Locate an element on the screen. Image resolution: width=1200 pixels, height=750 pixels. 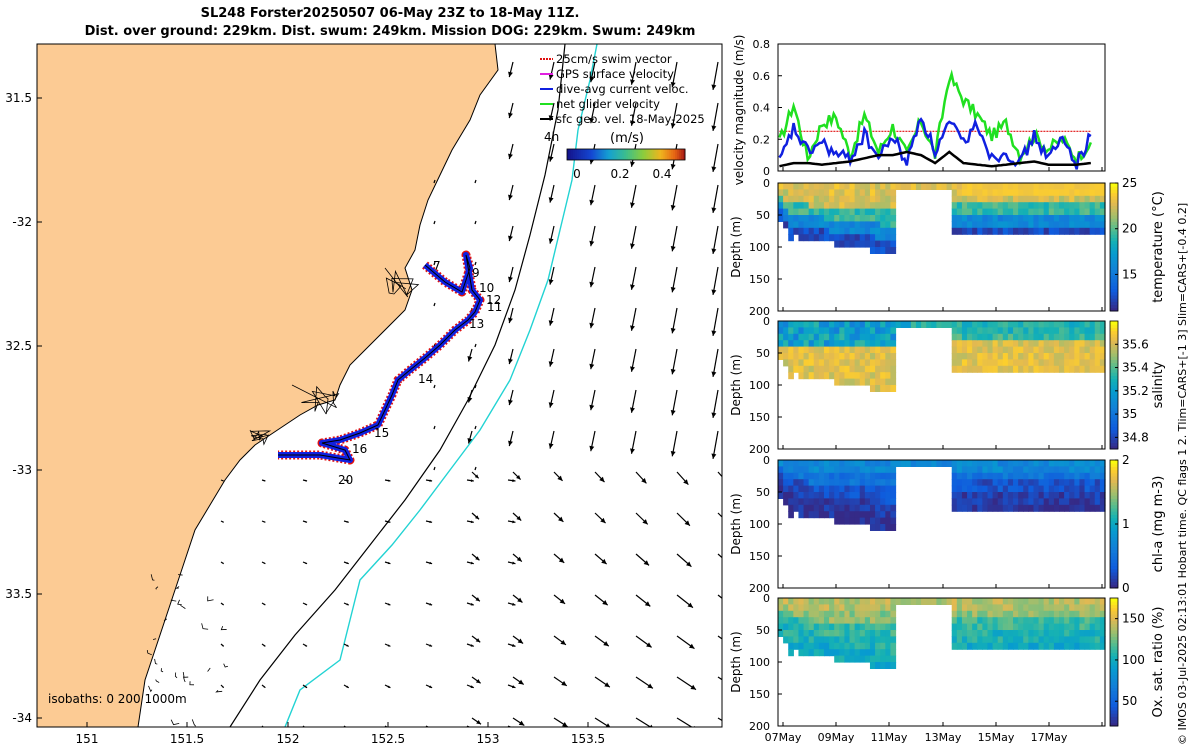
map-colorbar-tick: 0.4 is located at coordinates (661, 174).